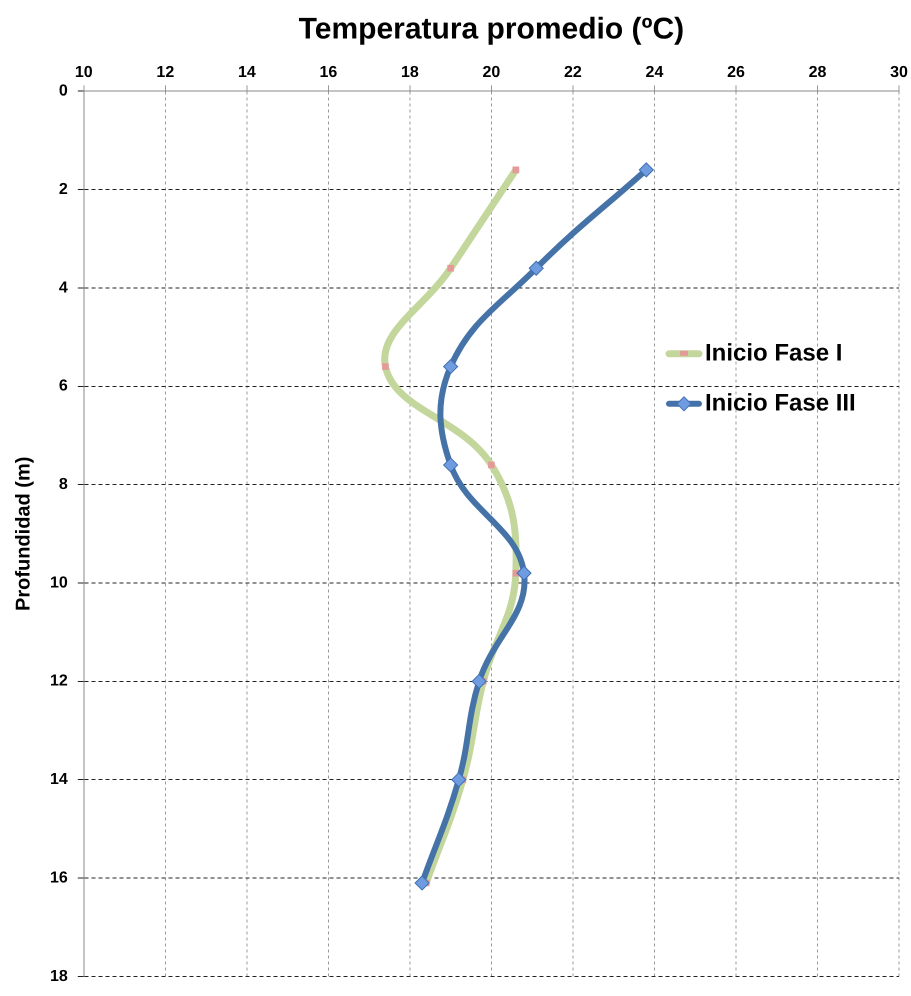 The image size is (911, 996). I want to click on x-tick-label: 28, so click(817, 73).